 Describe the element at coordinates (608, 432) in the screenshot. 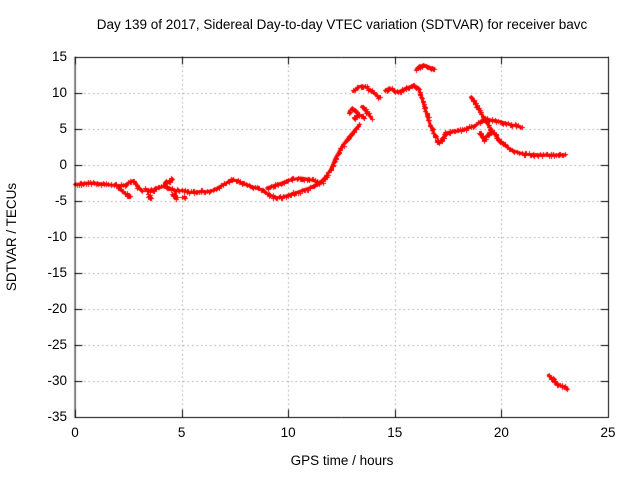

I see `x-tick-label: 25` at that location.